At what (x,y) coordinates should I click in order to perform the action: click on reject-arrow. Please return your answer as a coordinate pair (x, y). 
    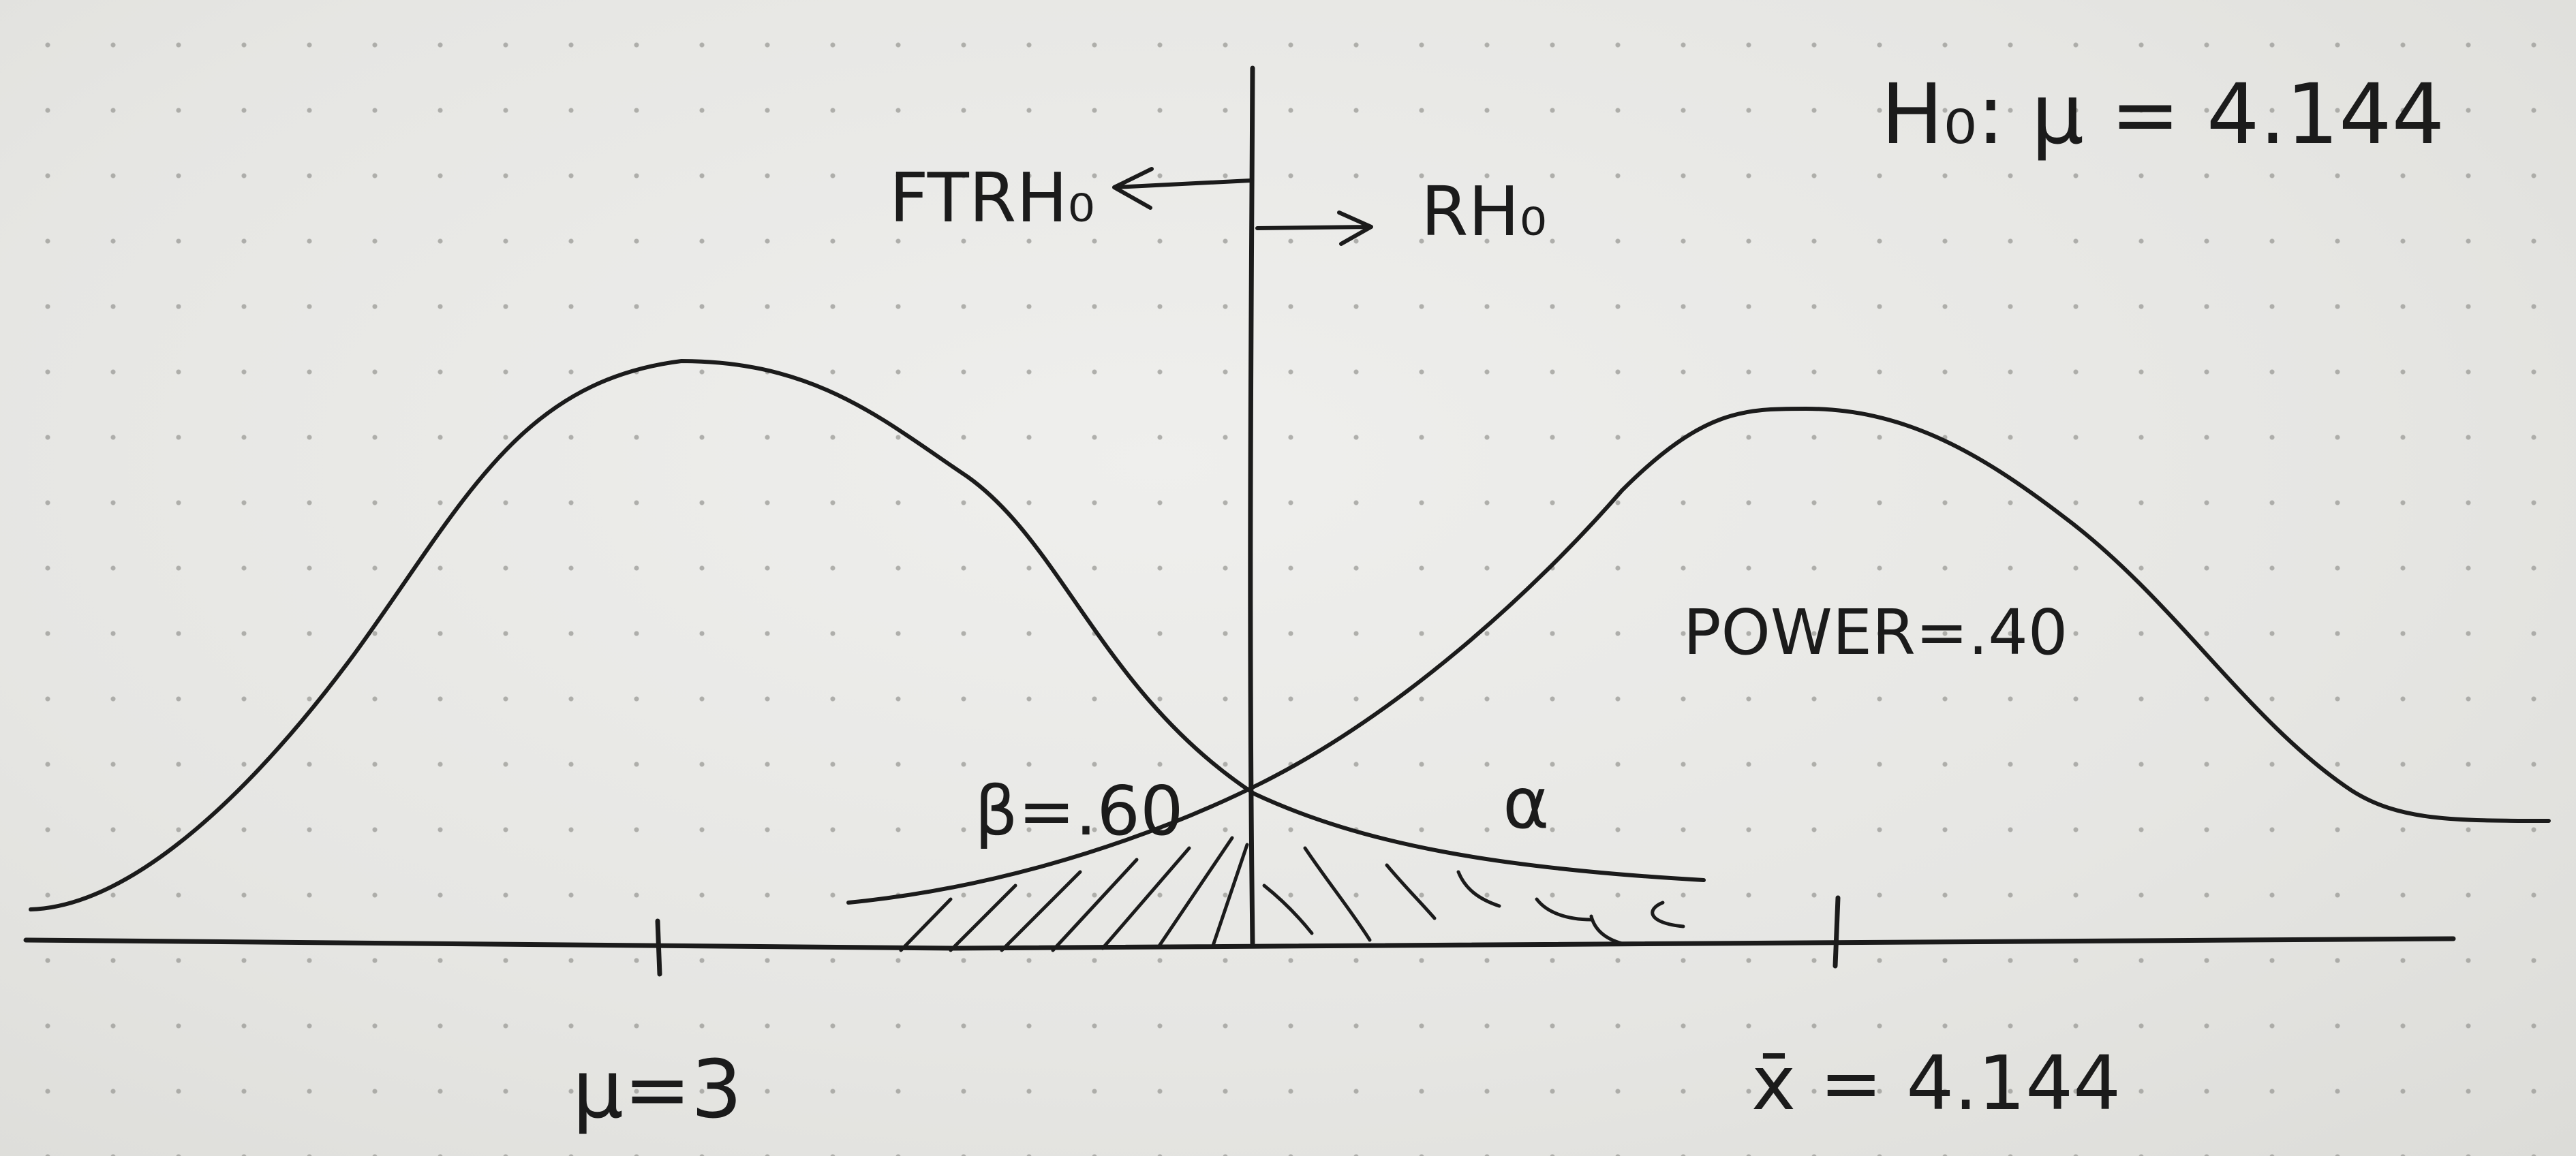
    Looking at the image, I should click on (1314, 228).